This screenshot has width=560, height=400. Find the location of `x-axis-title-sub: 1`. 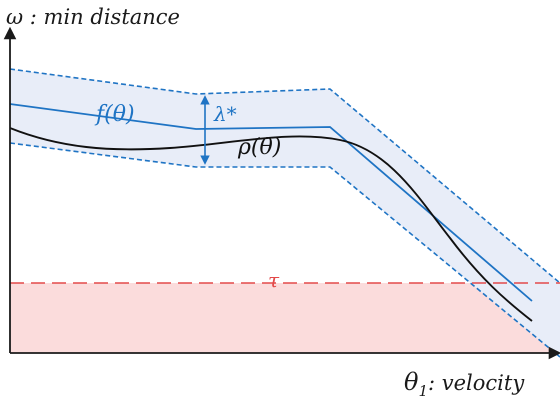

x-axis-title-sub: 1 is located at coordinates (423, 391).